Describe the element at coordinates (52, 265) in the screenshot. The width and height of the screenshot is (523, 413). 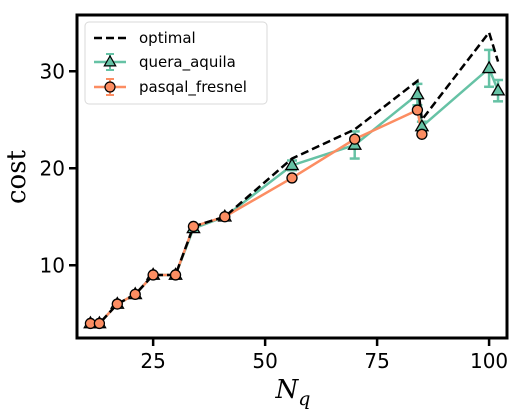
I see `y-tick-label: 10` at that location.